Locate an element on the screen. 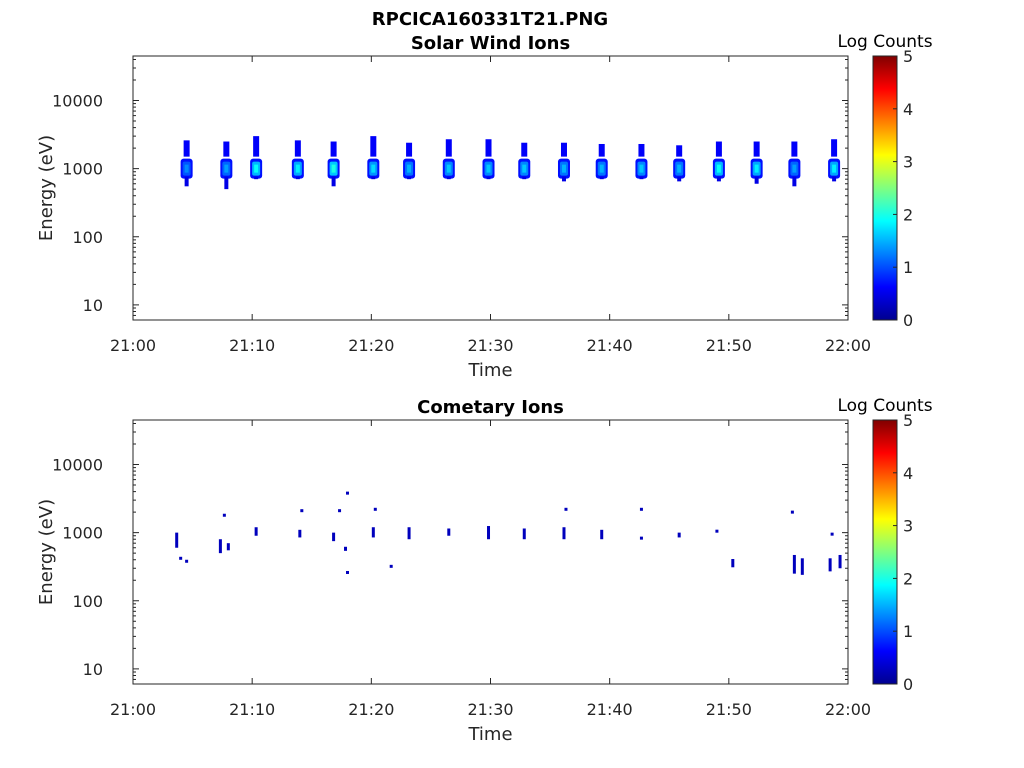 This screenshot has width=1024, height=768. y-tick-label: 1000 is located at coordinates (82, 533).